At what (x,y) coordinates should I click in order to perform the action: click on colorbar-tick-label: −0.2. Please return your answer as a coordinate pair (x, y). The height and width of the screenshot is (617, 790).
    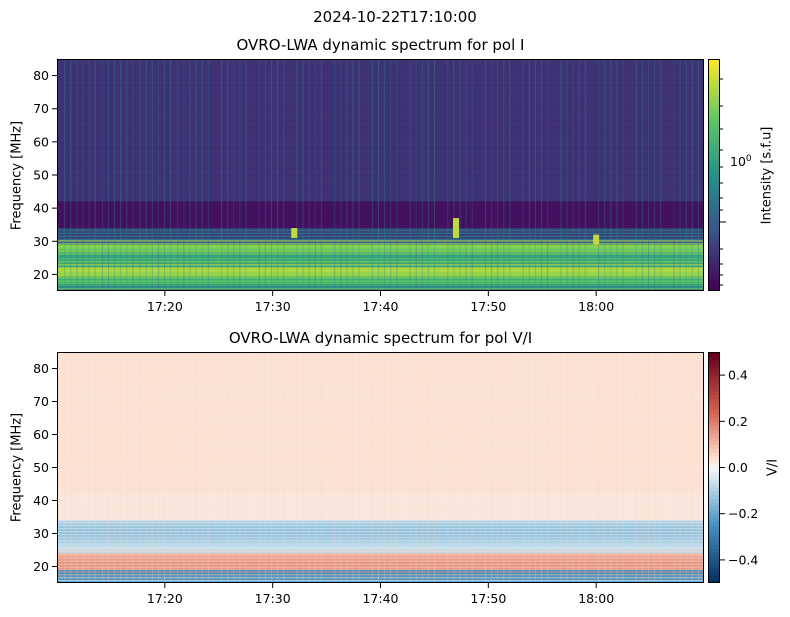
    Looking at the image, I should click on (743, 513).